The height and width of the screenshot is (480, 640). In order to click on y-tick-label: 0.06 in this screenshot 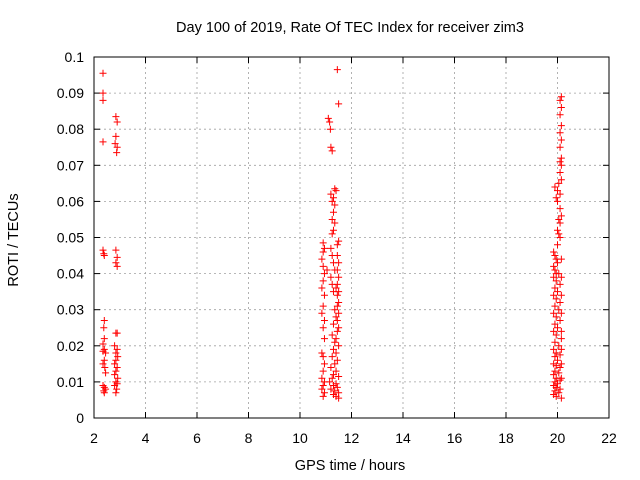, I will do `click(70, 201)`.